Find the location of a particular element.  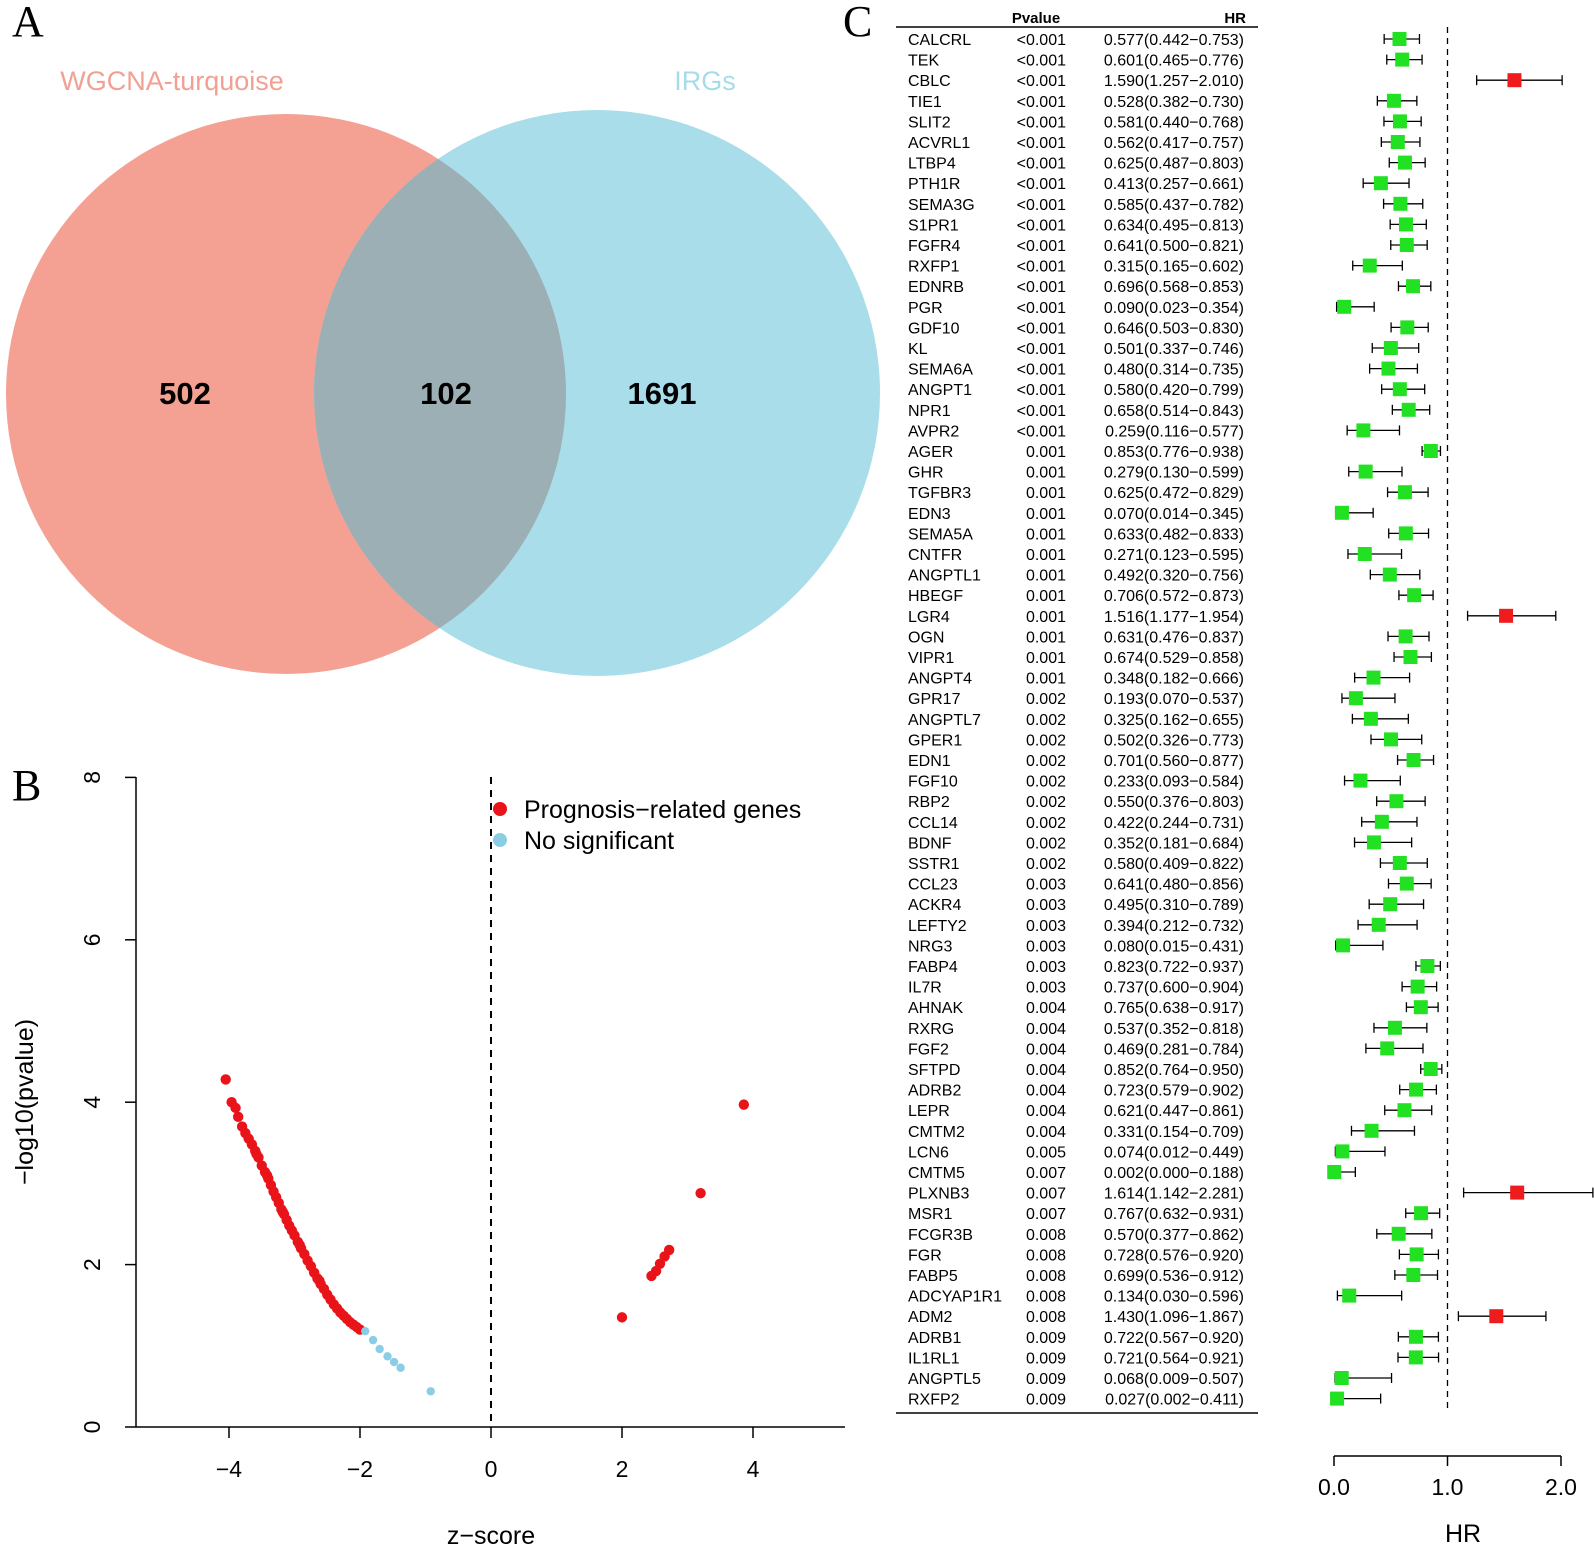

hr-tick-label: 0.0 is located at coordinates (1334, 1487).